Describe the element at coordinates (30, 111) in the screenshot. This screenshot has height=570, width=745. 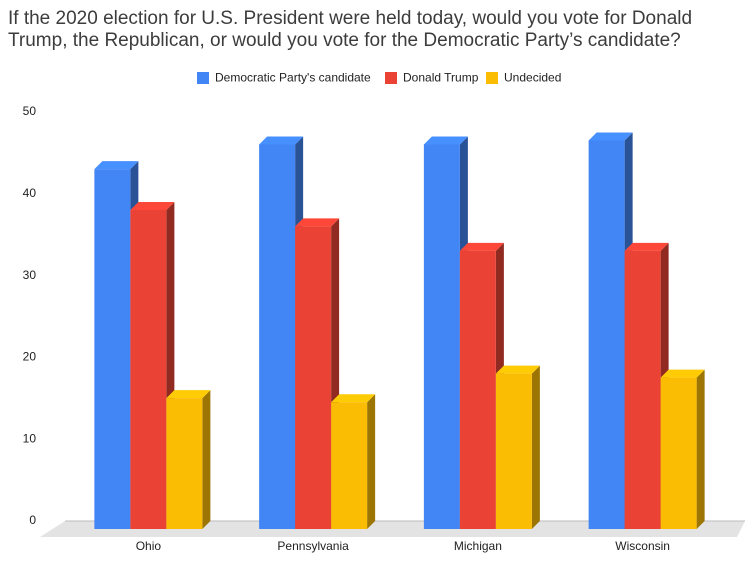
I see `y-tick-label: 50` at that location.